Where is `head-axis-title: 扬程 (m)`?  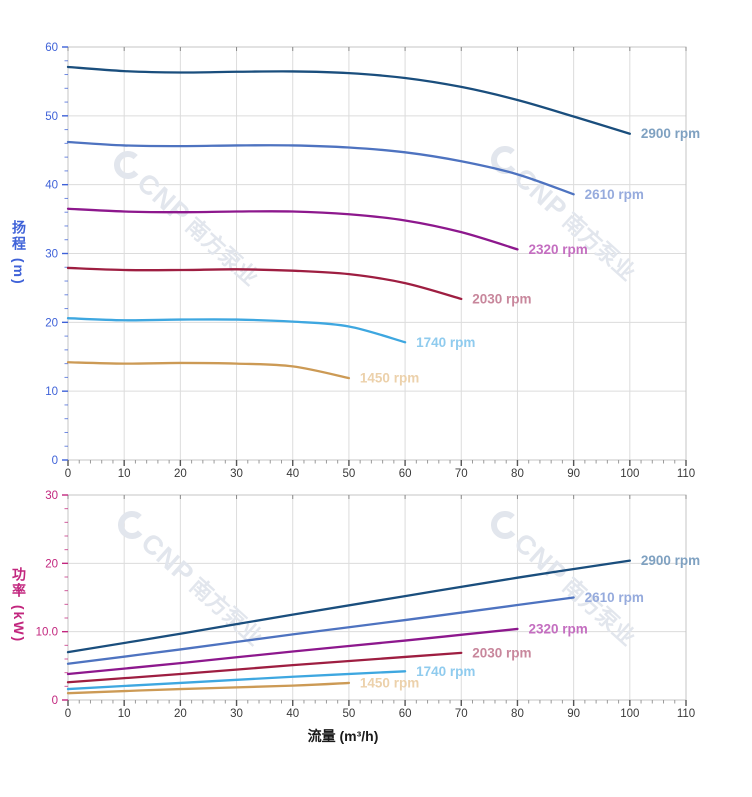
head-axis-title: 扬程 (m) is located at coordinates (19, 253).